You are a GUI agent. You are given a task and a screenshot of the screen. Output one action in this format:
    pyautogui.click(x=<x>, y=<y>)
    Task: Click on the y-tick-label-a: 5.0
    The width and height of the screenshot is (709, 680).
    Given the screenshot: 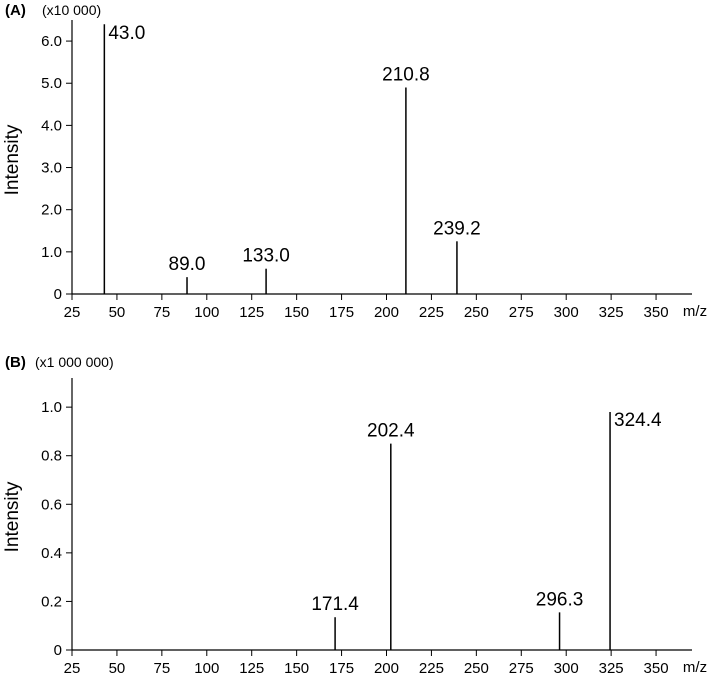 What is the action you would take?
    pyautogui.click(x=51, y=83)
    